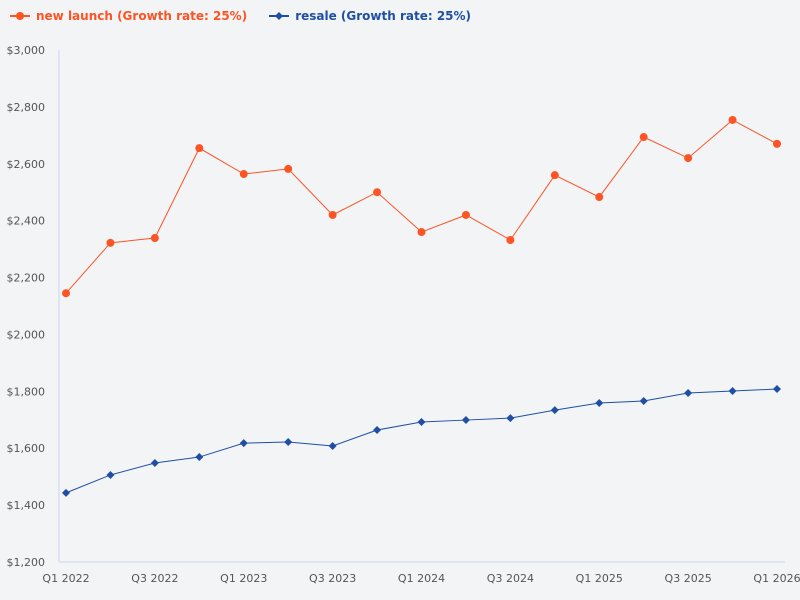 This screenshot has width=800, height=600. I want to click on circle-marker-icon, so click(20, 16).